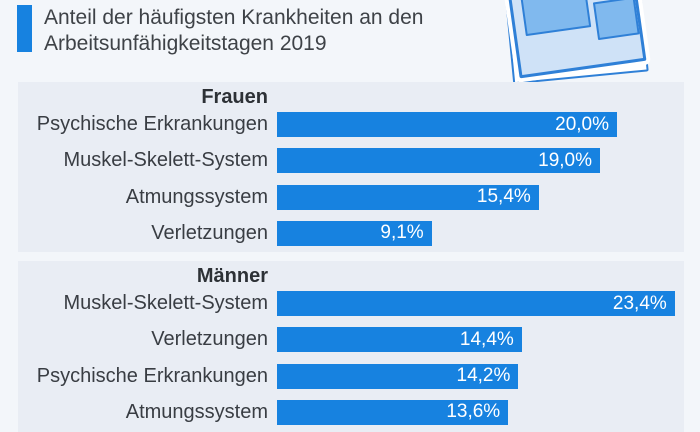 The height and width of the screenshot is (432, 700). I want to click on bar-value-label: 13,6%, so click(473, 412).